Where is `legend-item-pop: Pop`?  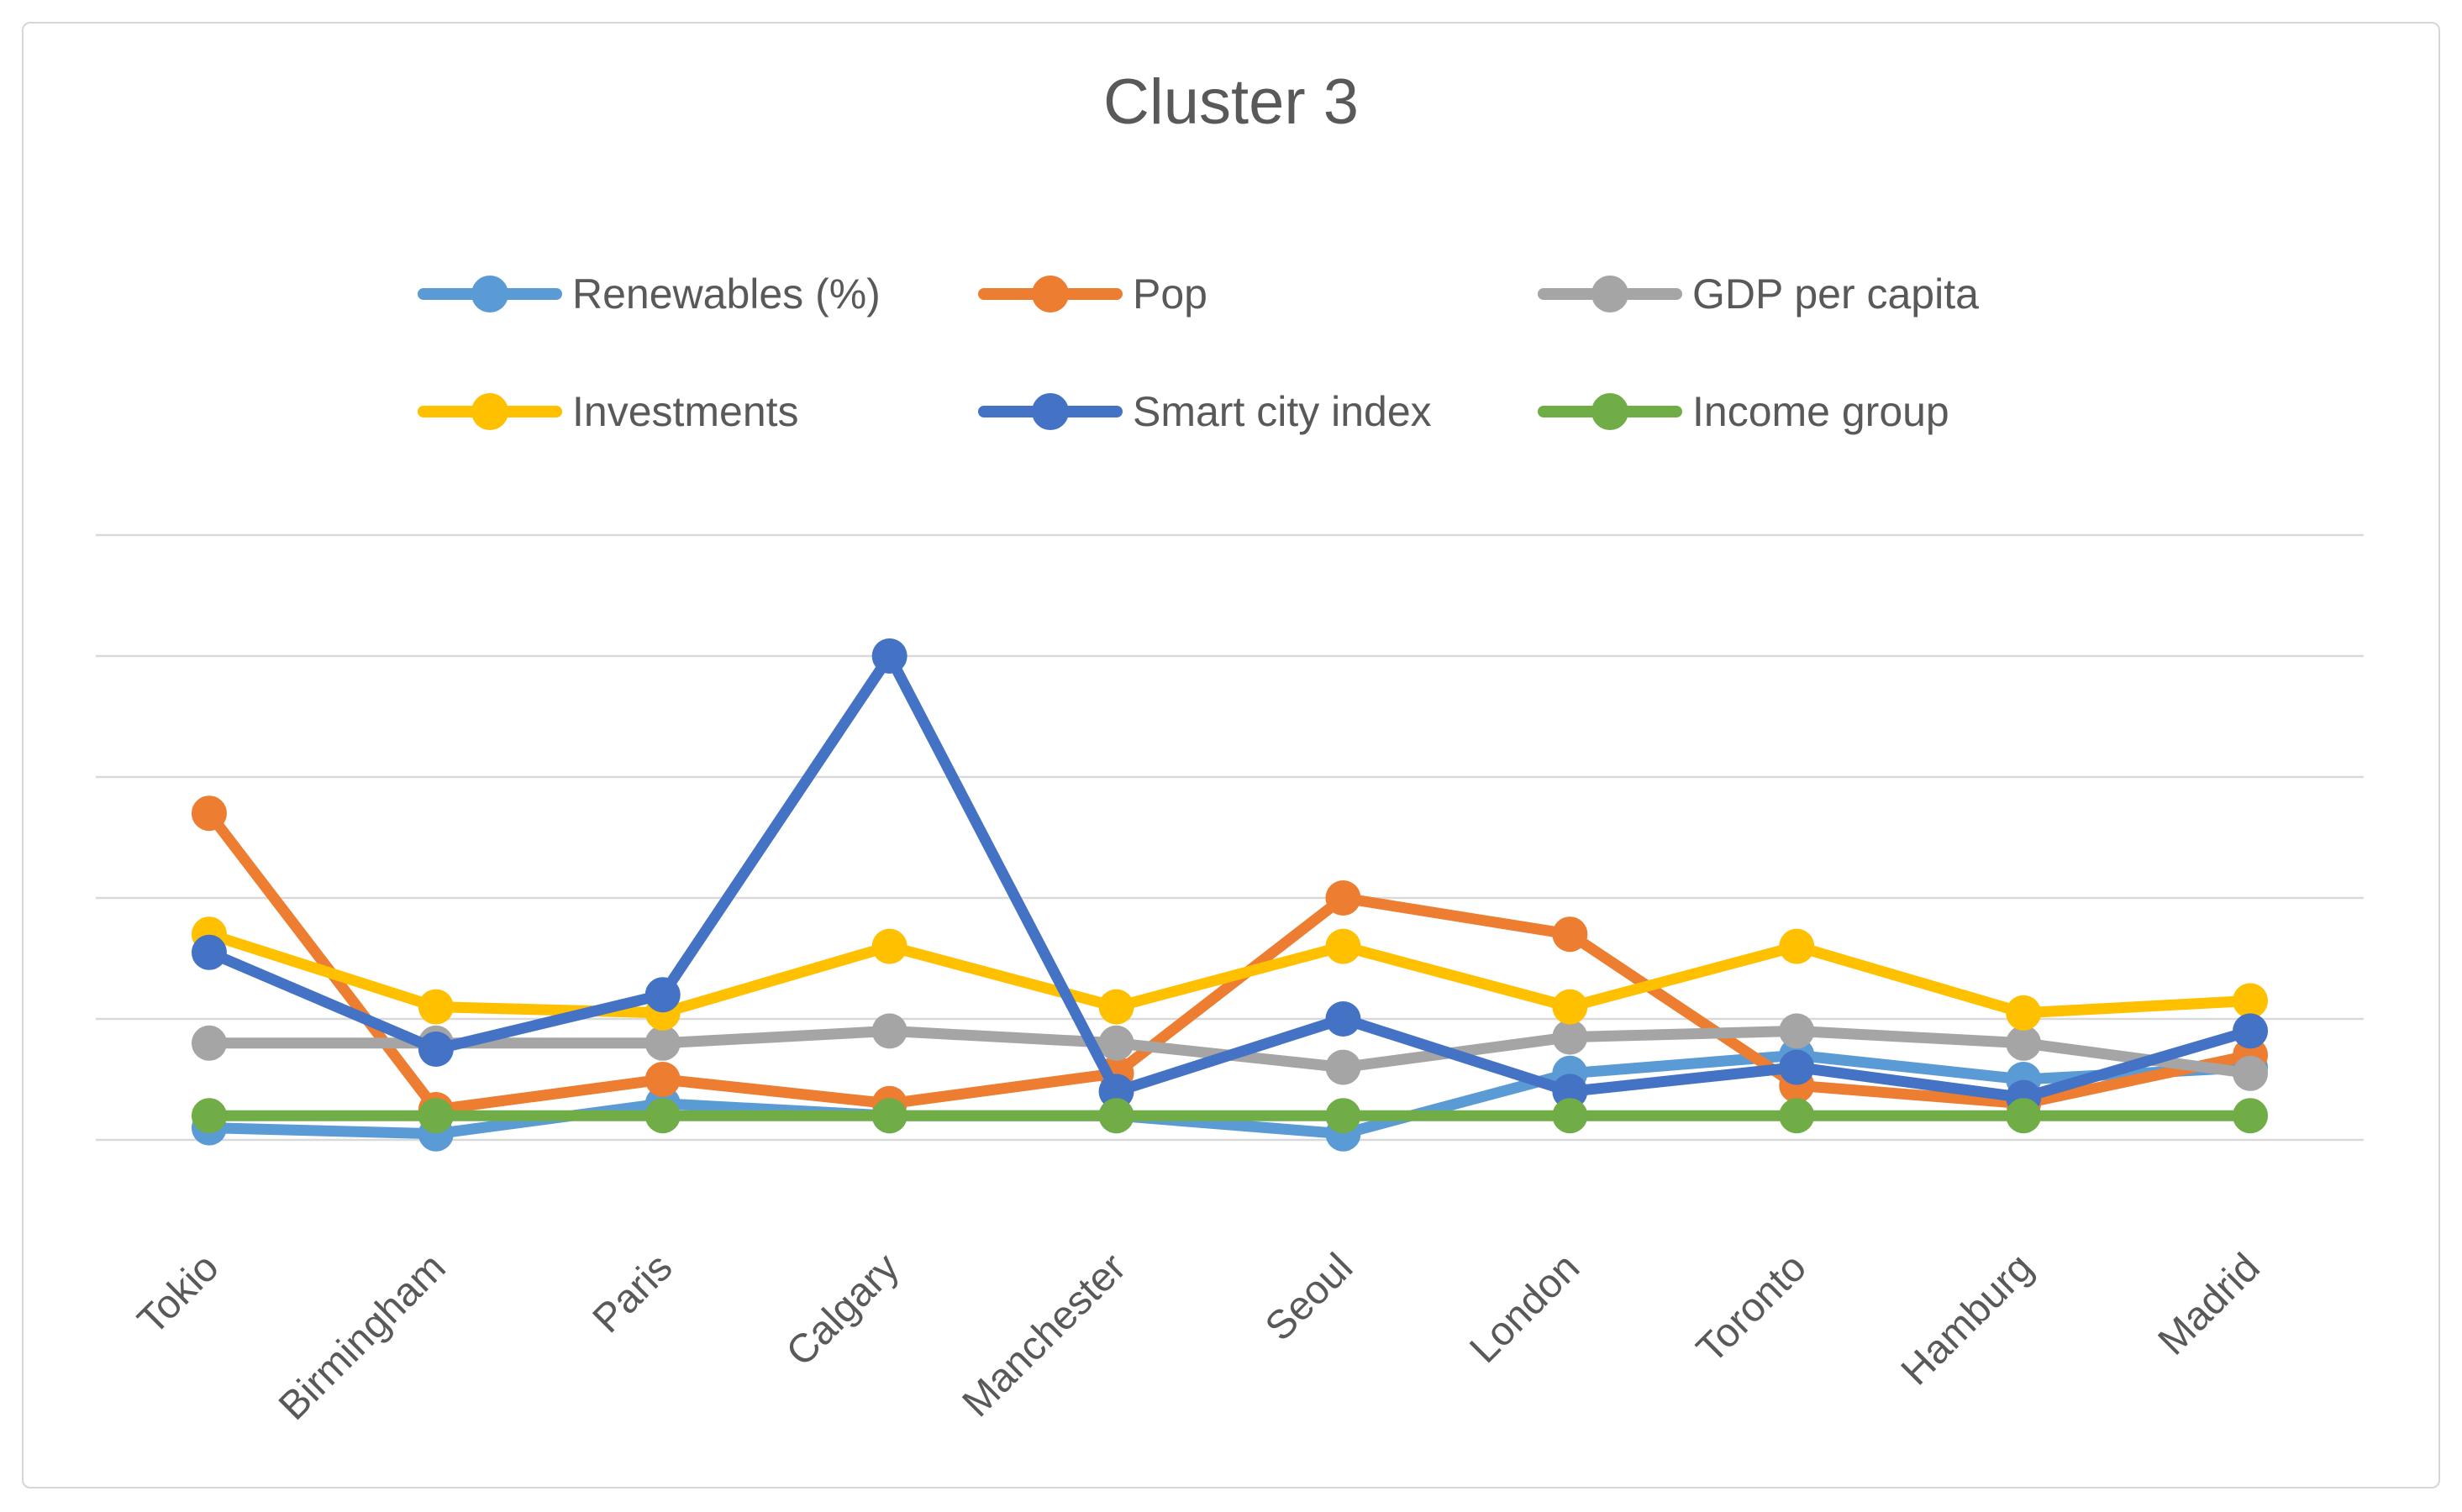 legend-item-pop: Pop is located at coordinates (1092, 294).